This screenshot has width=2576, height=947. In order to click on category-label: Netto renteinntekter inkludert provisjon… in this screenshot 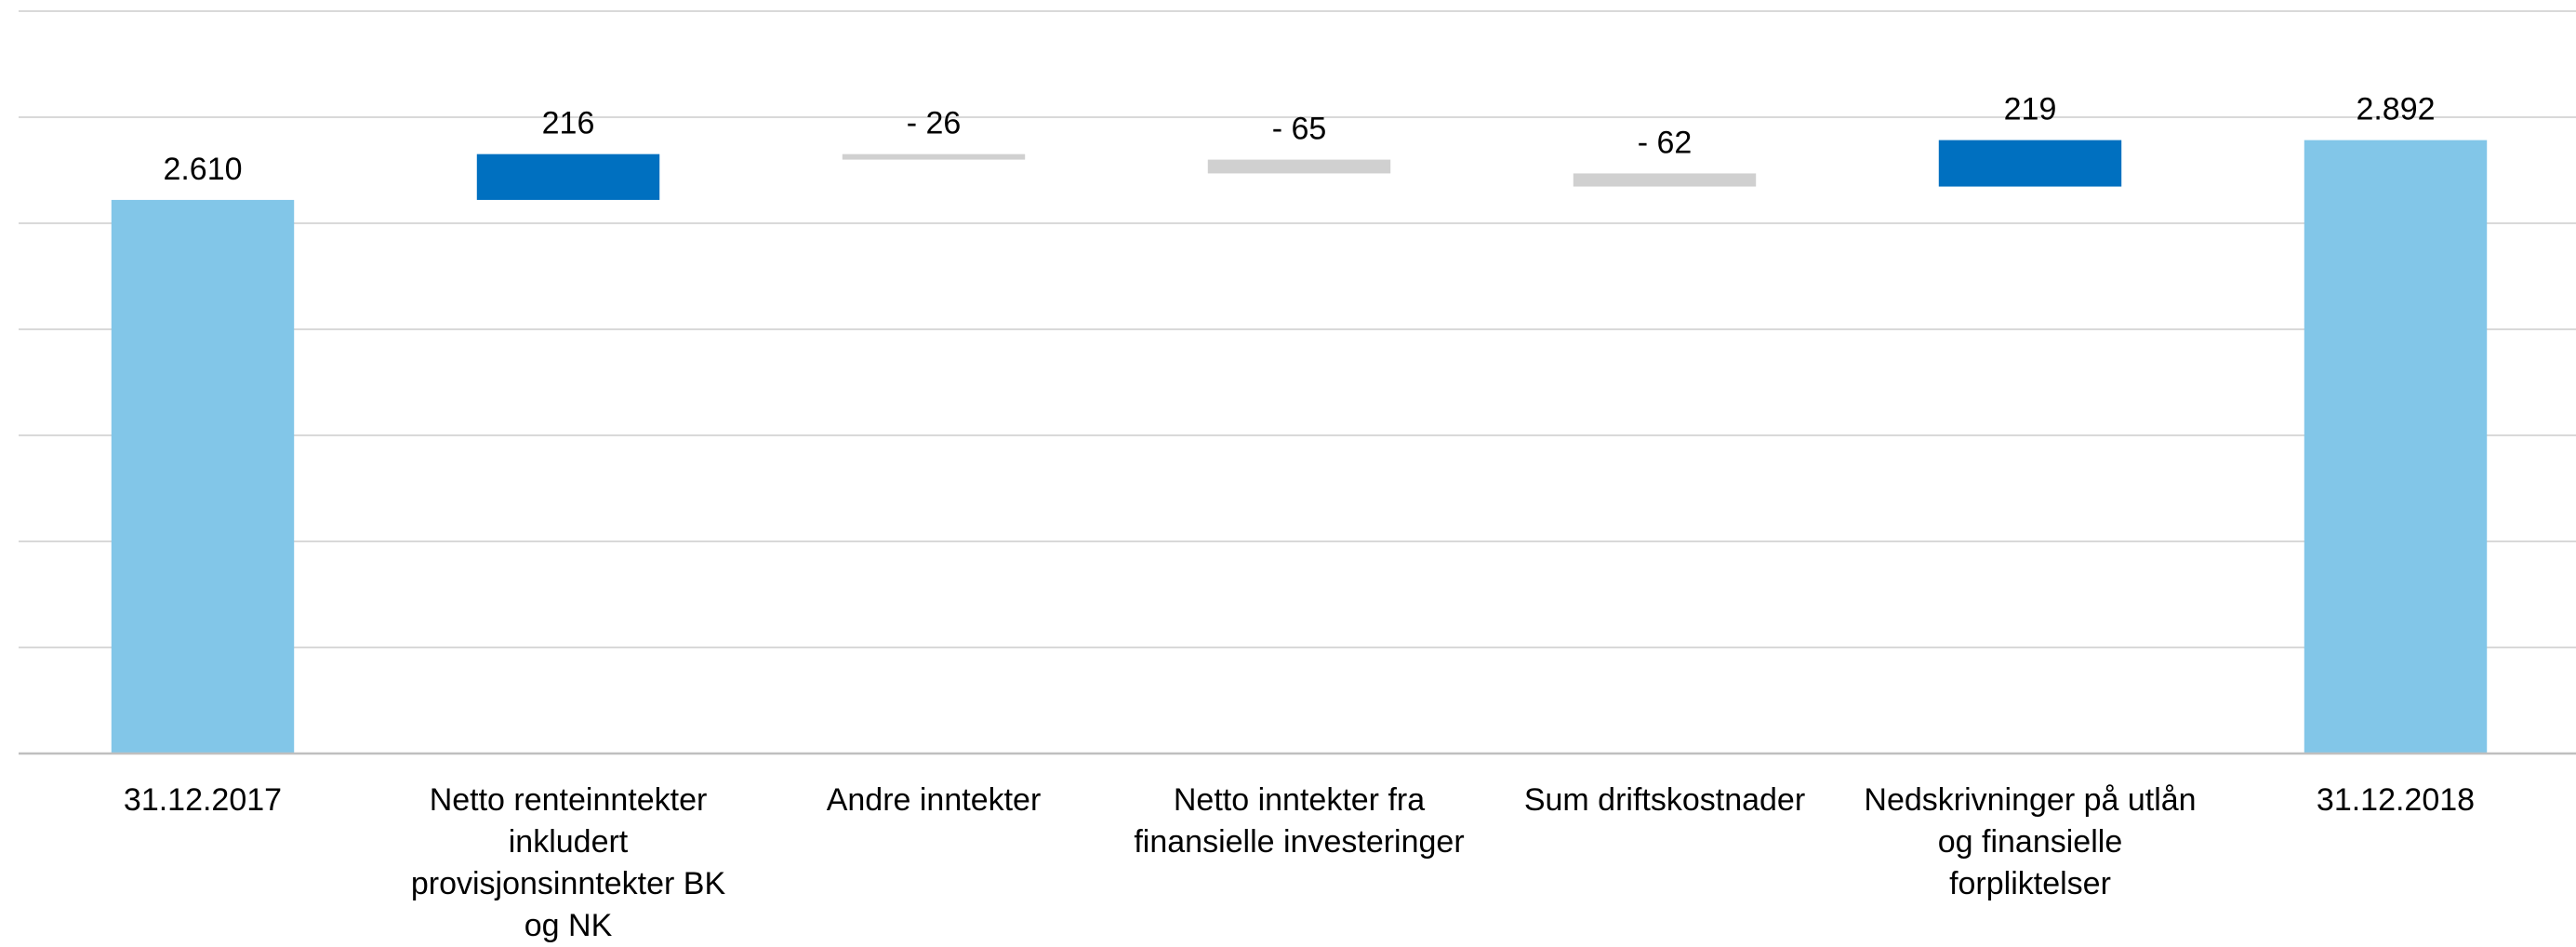, I will do `click(568, 862)`.